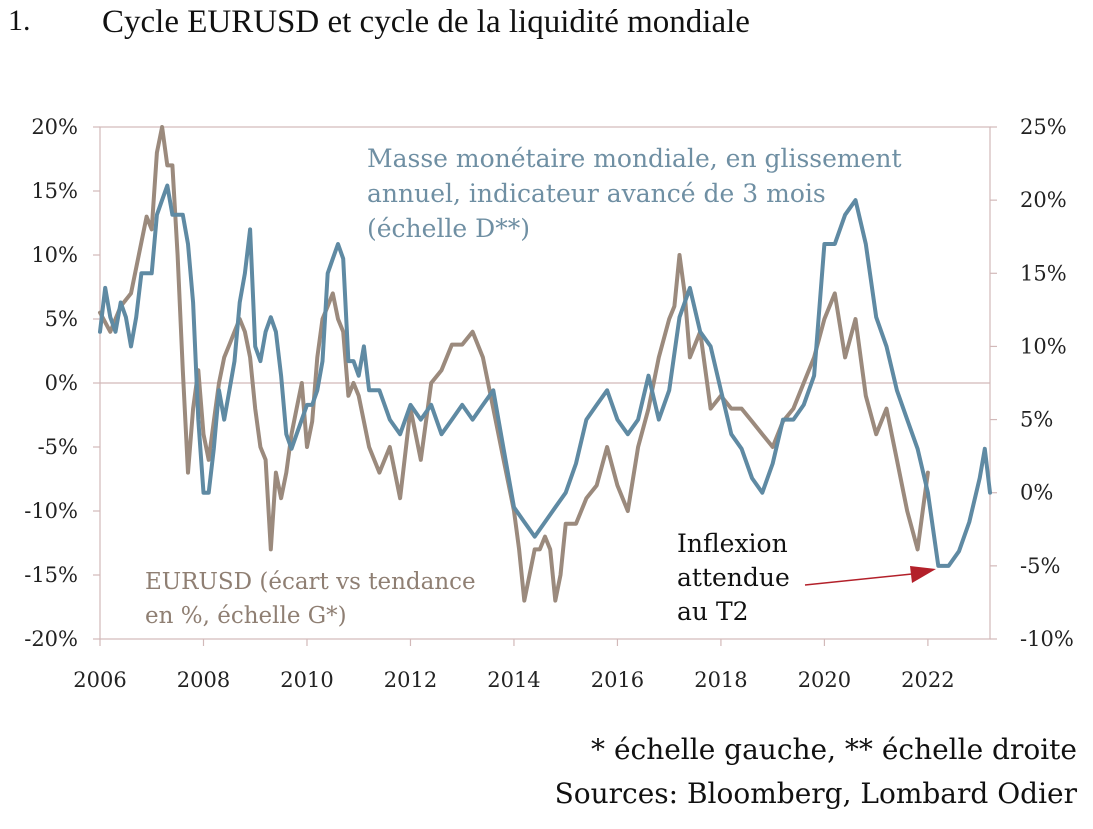 The image size is (1093, 829). What do you see at coordinates (1040, 566) in the screenshot?
I see `y-right-tick-label: -5%` at bounding box center [1040, 566].